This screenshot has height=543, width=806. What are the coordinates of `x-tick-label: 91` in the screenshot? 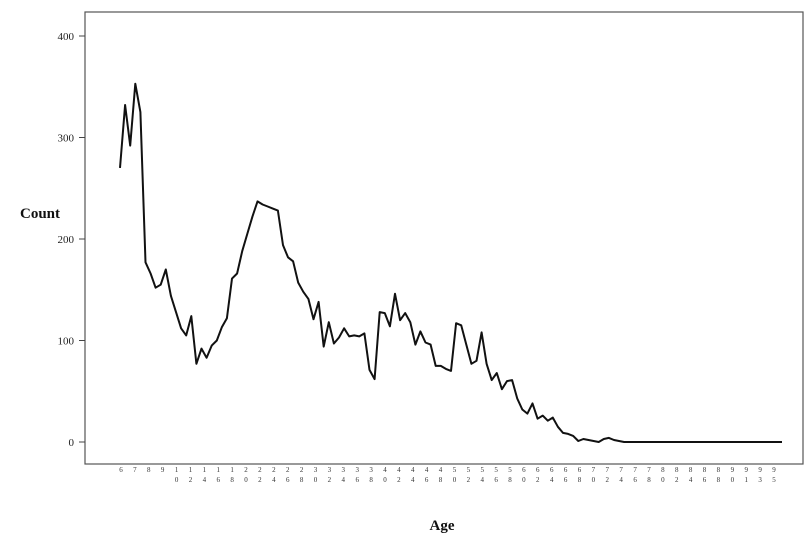 It's located at (746, 475).